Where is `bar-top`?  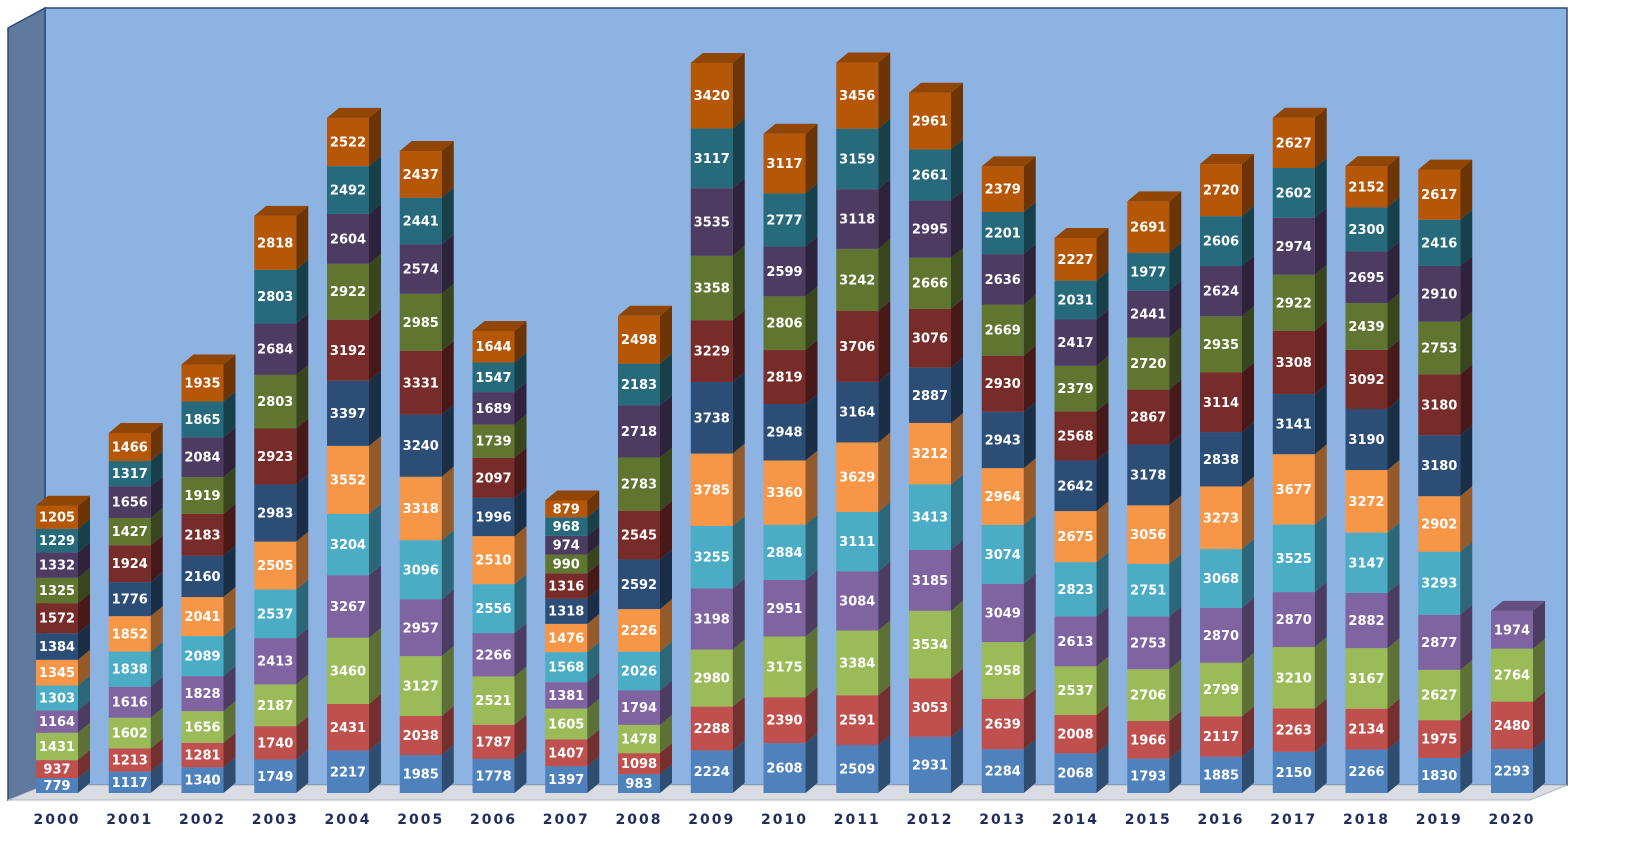 bar-top is located at coordinates (1081, 232).